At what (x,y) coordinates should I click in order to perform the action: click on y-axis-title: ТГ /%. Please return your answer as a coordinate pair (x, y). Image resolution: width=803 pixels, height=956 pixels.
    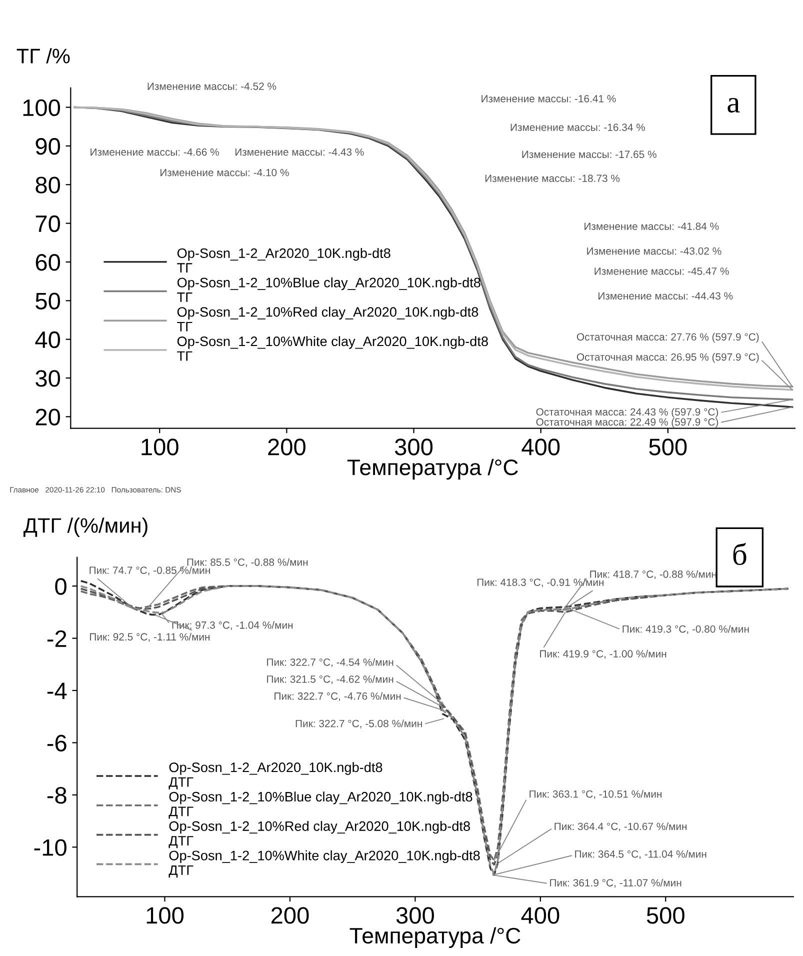
    Looking at the image, I should click on (43, 56).